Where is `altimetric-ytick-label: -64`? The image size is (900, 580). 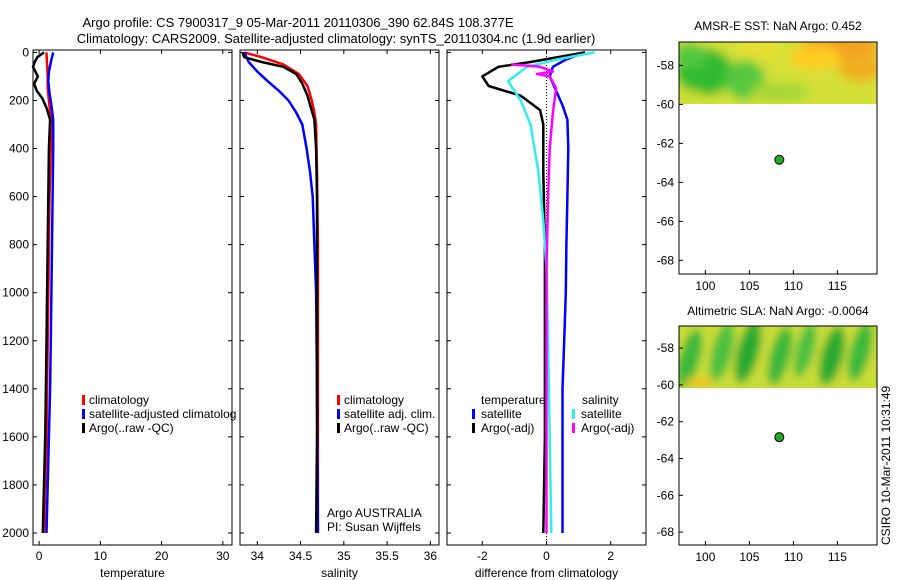 altimetric-ytick-label: -64 is located at coordinates (666, 459).